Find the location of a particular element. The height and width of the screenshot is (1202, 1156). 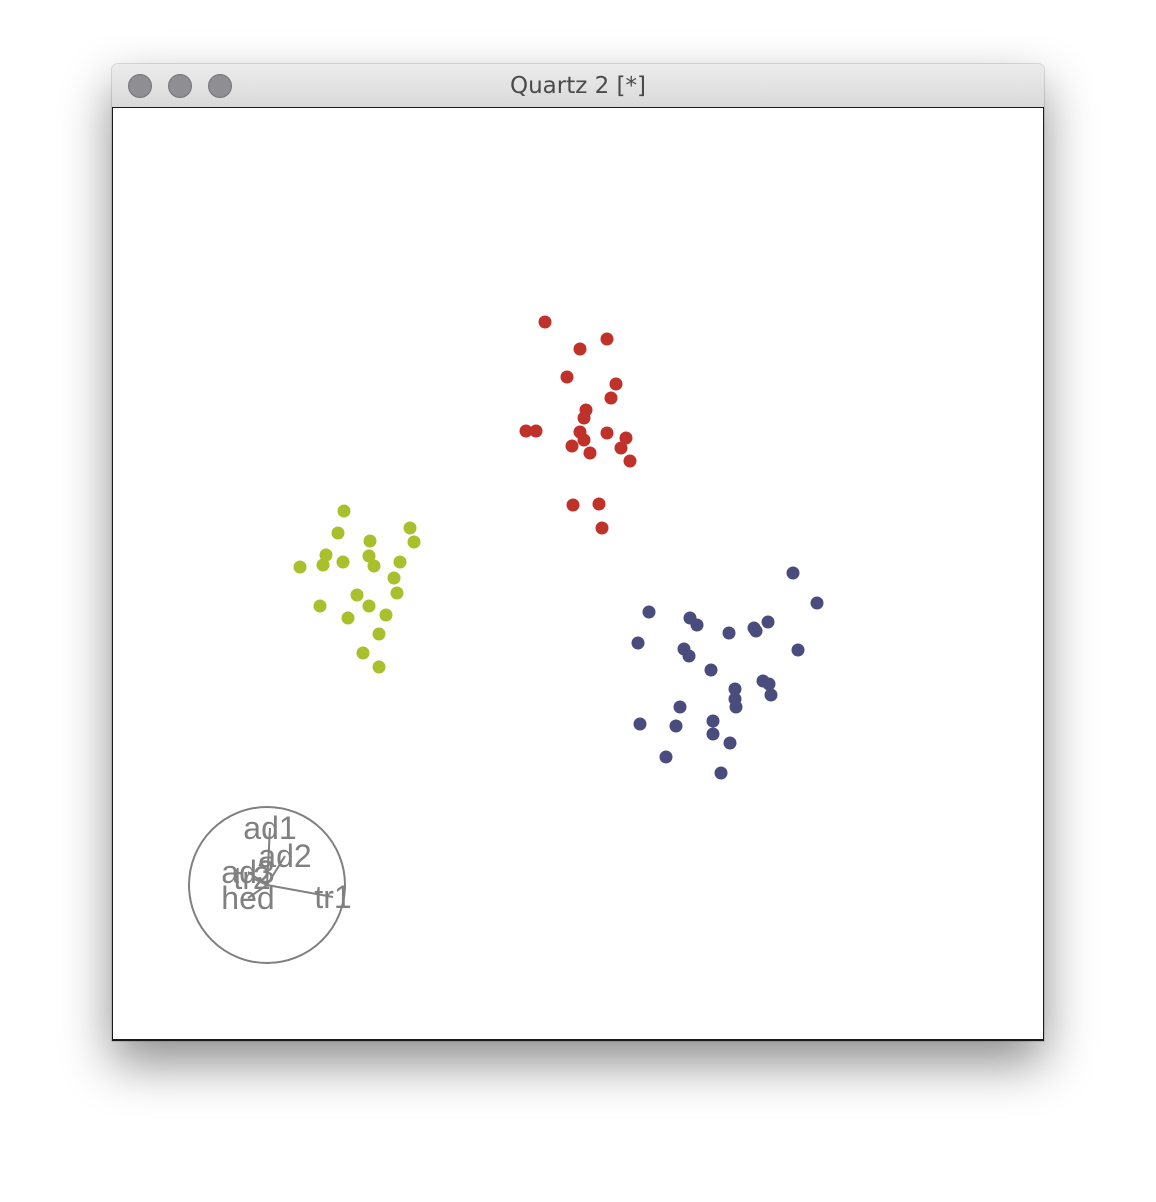

biplot-label-hed: hed is located at coordinates (247, 898).